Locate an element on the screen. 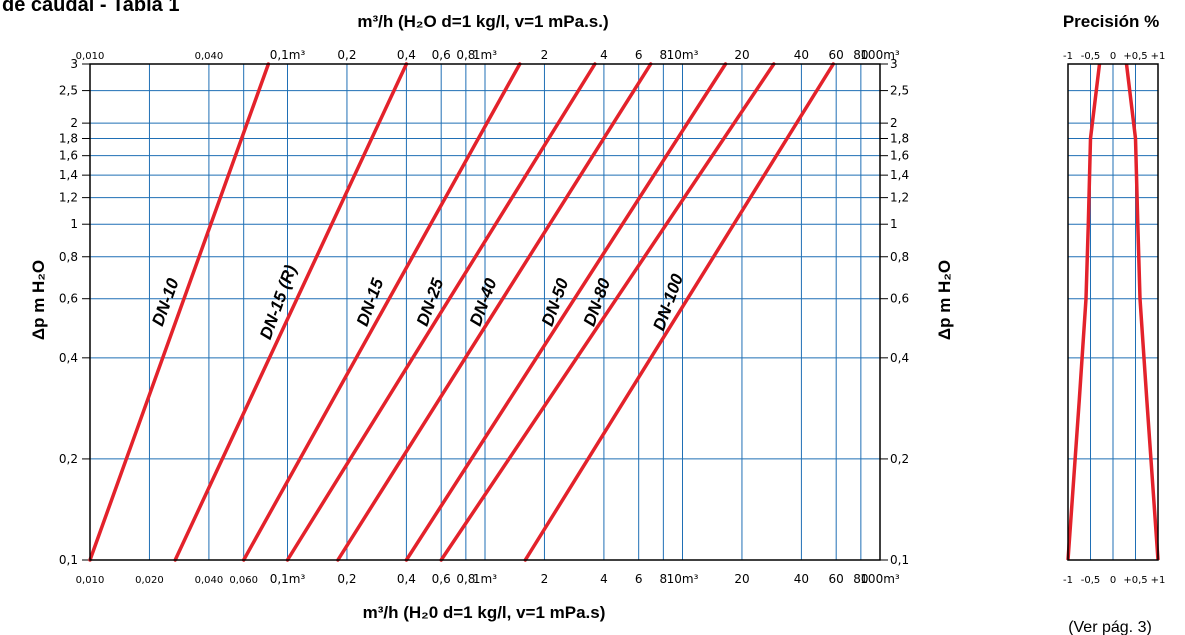 Image resolution: width=1185 pixels, height=635 pixels. x-tick-label-top: 0,2 is located at coordinates (346, 55).